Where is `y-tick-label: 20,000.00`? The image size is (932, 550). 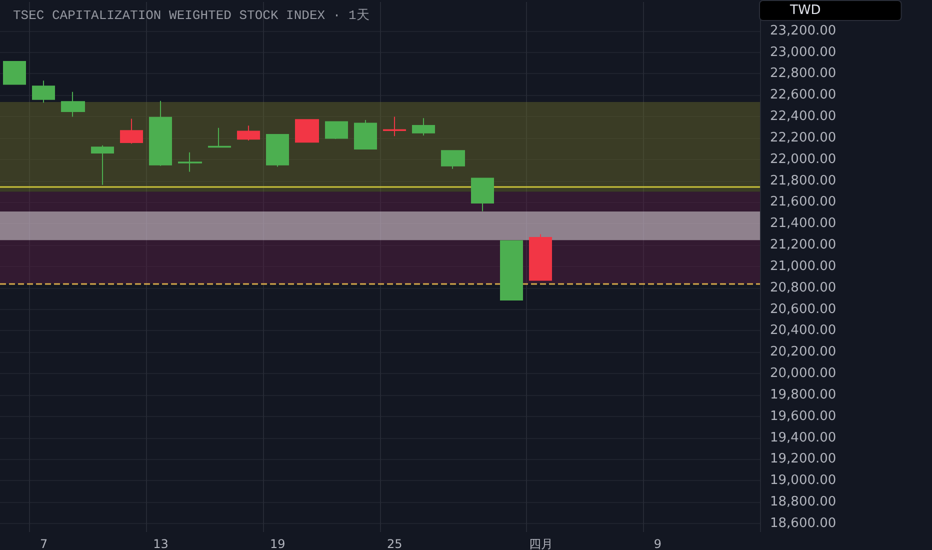 y-tick-label: 20,000.00 is located at coordinates (803, 374).